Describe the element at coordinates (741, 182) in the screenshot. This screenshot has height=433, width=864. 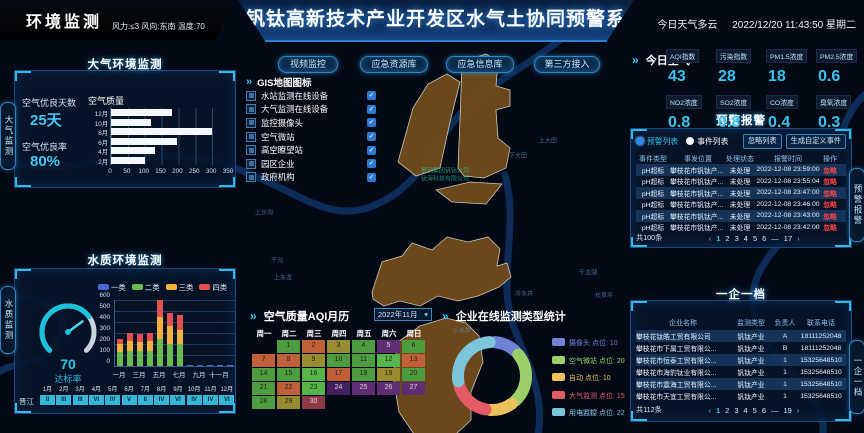
I see `table-row: pH超标 攀枝花市钒钛产... 未处理 2022-12-08 23:55:04 忽略` at that location.